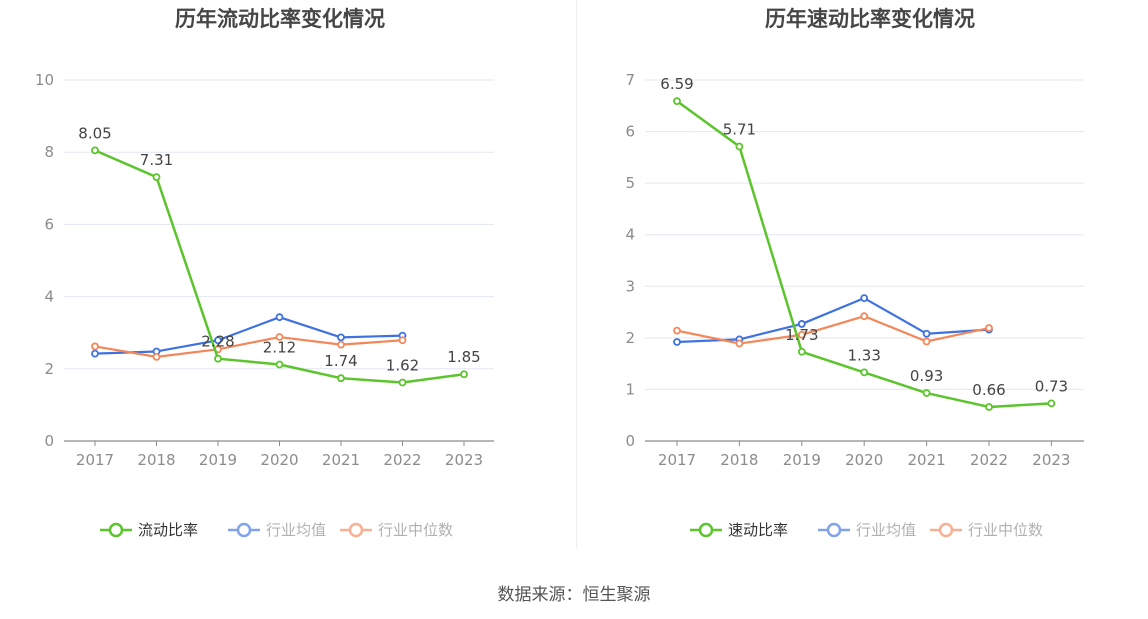 This screenshot has height=619, width=1148. What do you see at coordinates (49, 152) in the screenshot?
I see `y-tick-label: 8` at bounding box center [49, 152].